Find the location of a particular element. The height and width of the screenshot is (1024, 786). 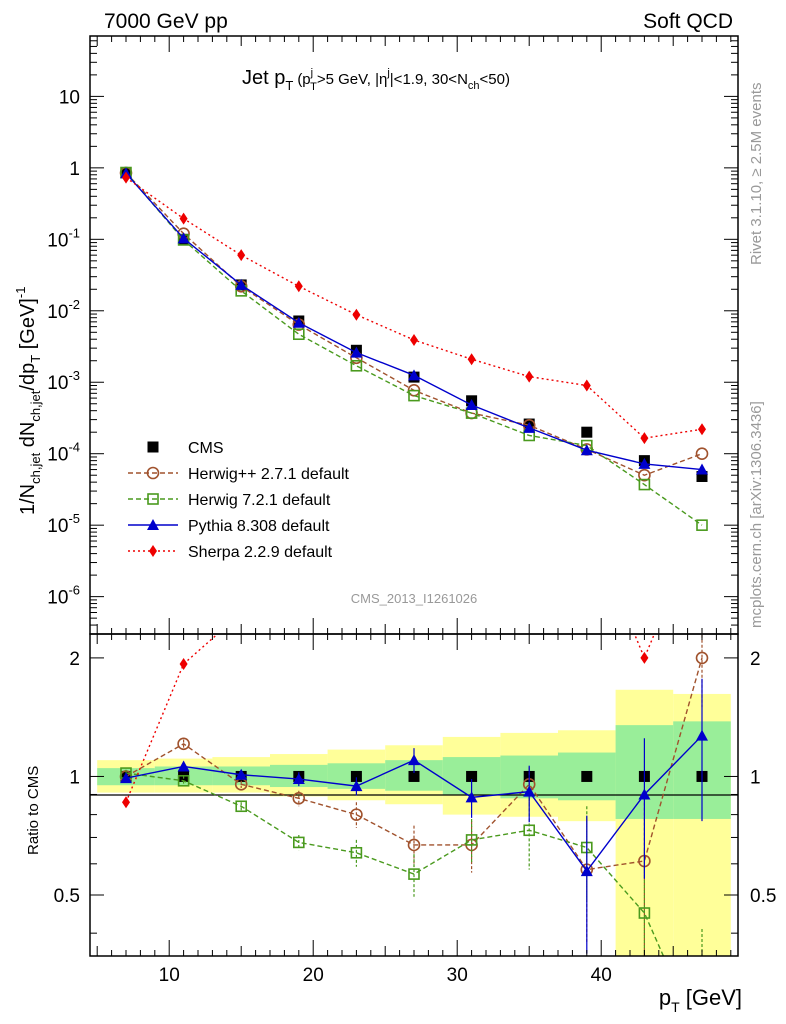

side-note-bottom: mcplots.cern.ch [arXiv:1306.3436] is located at coordinates (756, 514).